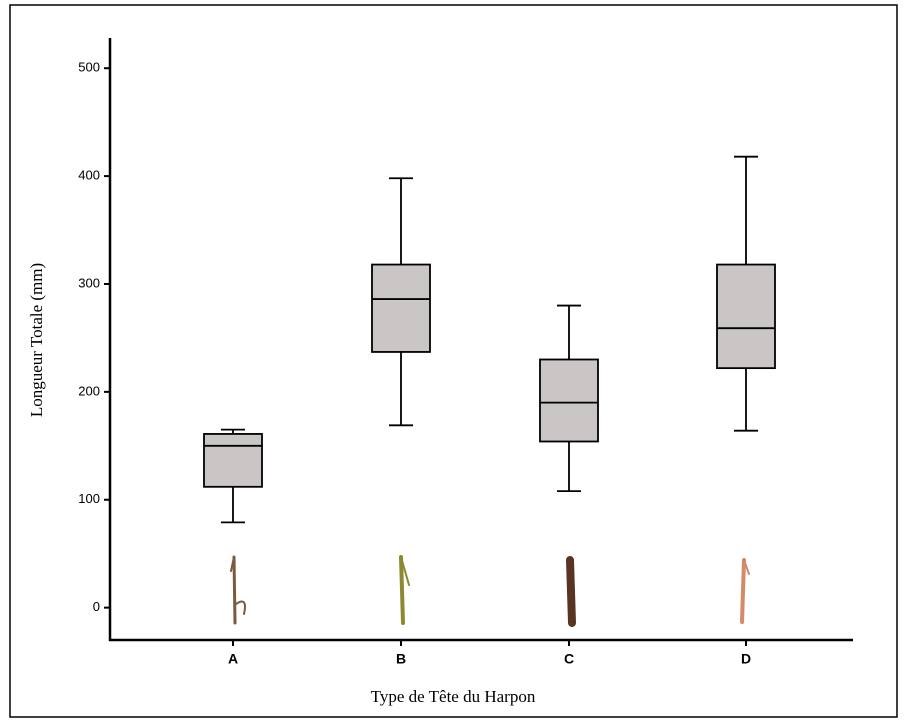 This screenshot has height=725, width=908. What do you see at coordinates (89, 175) in the screenshot?
I see `y-tick-label: 400` at bounding box center [89, 175].